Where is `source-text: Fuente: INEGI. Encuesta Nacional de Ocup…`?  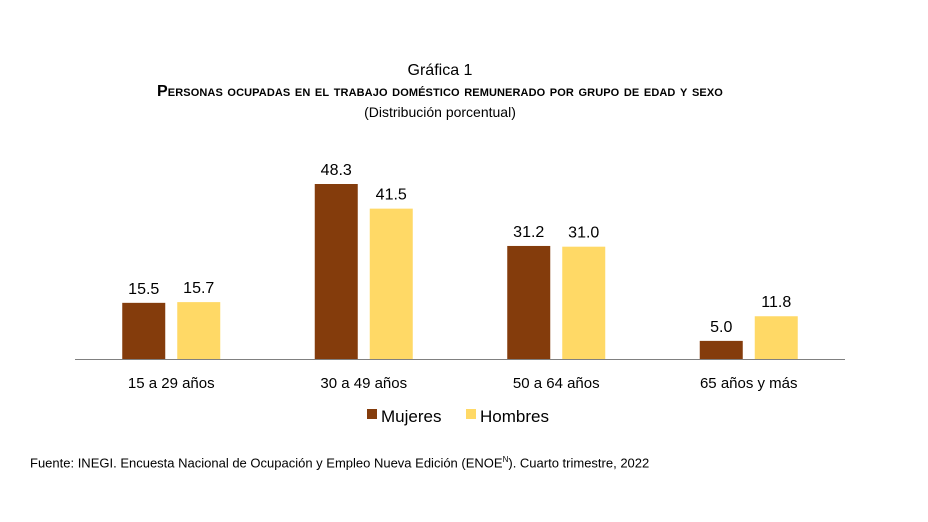
source-text: Fuente: INEGI. Encuesta Nacional de Ocup… is located at coordinates (266, 463).